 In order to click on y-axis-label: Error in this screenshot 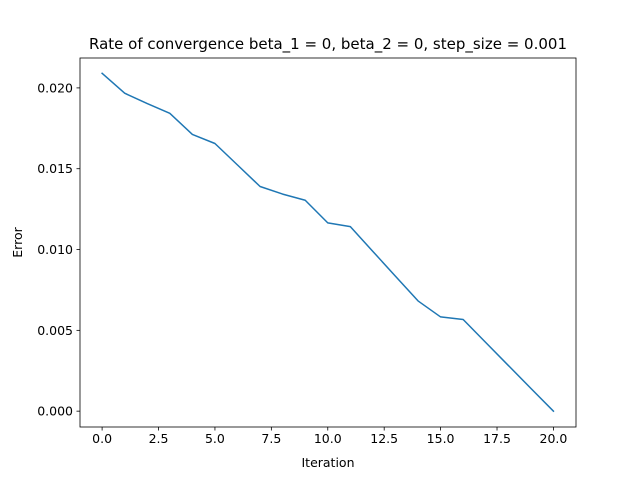, I will do `click(17, 241)`.